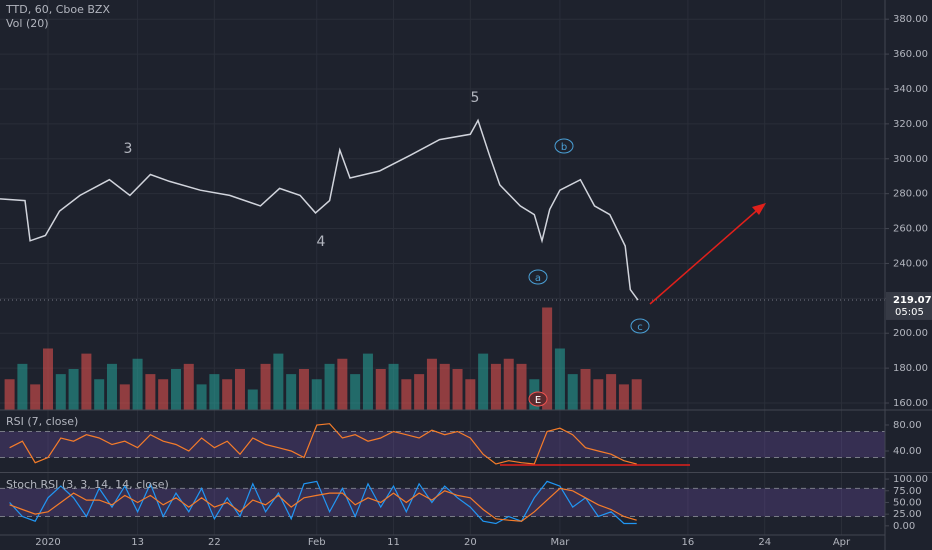  Describe the element at coordinates (910, 368) in the screenshot. I see `y-tick-label: 180.00` at that location.